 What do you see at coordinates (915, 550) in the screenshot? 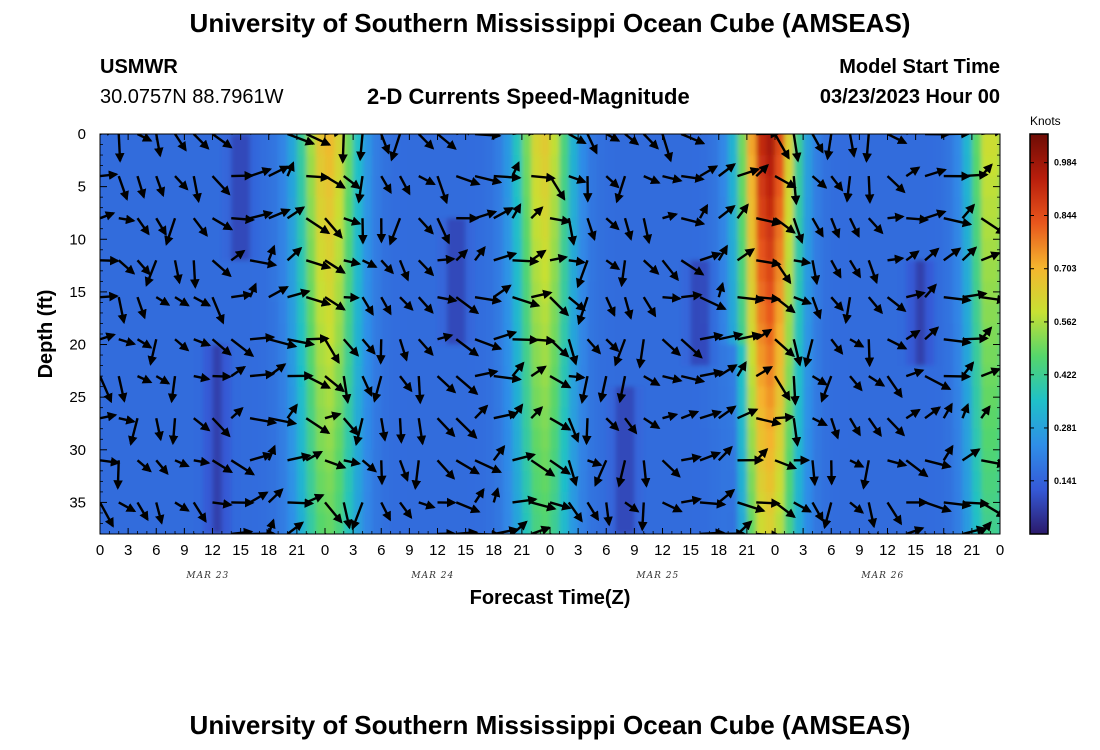
I see `x-tick-label: 15` at bounding box center [915, 550].